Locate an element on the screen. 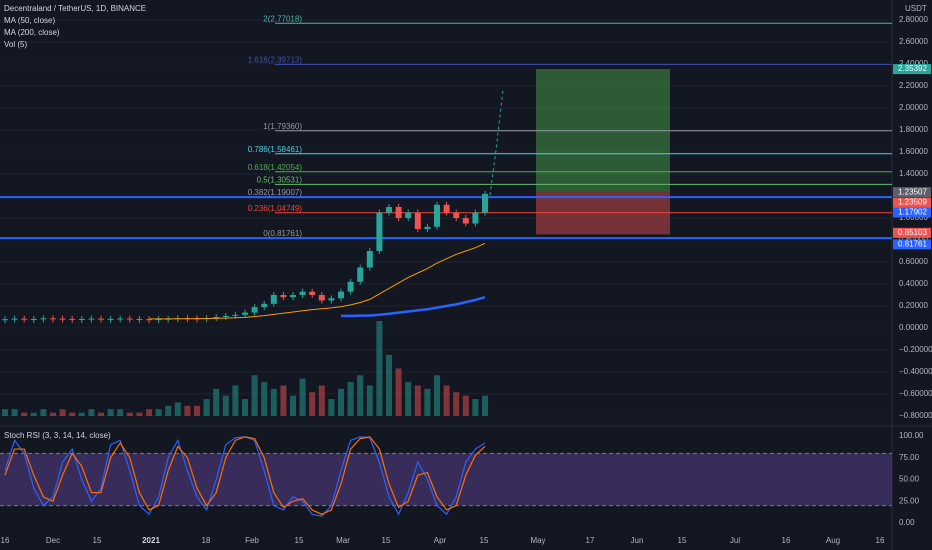 The image size is (932, 550). stoch-tick-label: 50.00 is located at coordinates (909, 479).